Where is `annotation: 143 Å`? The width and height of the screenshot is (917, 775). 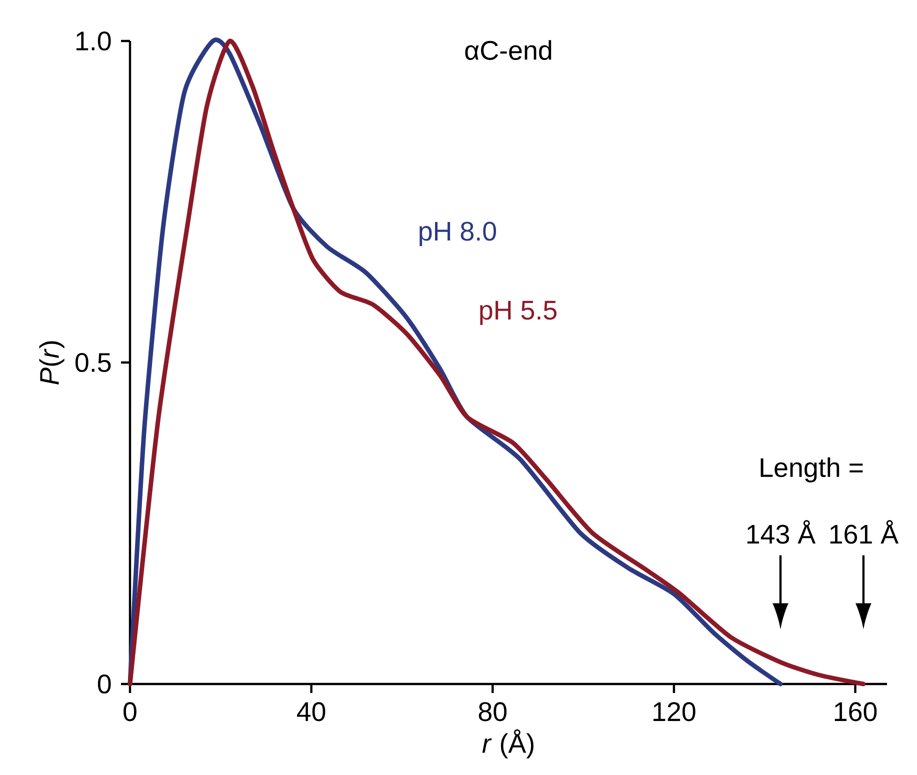
annotation: 143 Å is located at coordinates (781, 532).